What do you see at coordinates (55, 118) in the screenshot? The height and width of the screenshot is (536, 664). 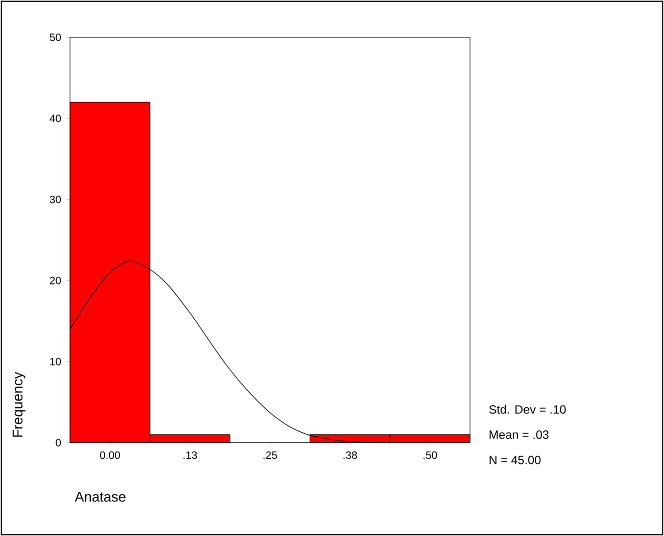 I see `y-tick-label: 40` at bounding box center [55, 118].